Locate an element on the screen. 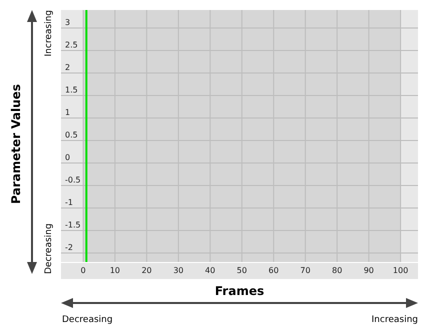 This screenshot has width=429, height=334. x-tick-label: 10 is located at coordinates (115, 270).